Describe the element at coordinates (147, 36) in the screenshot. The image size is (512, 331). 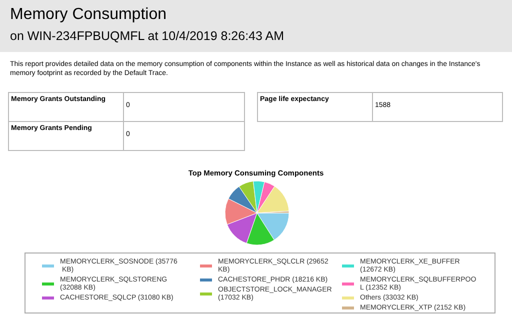
I see `text: on WIN-234FPBUQMFL at 10/4/2019 8:26:43 AM` at that location.